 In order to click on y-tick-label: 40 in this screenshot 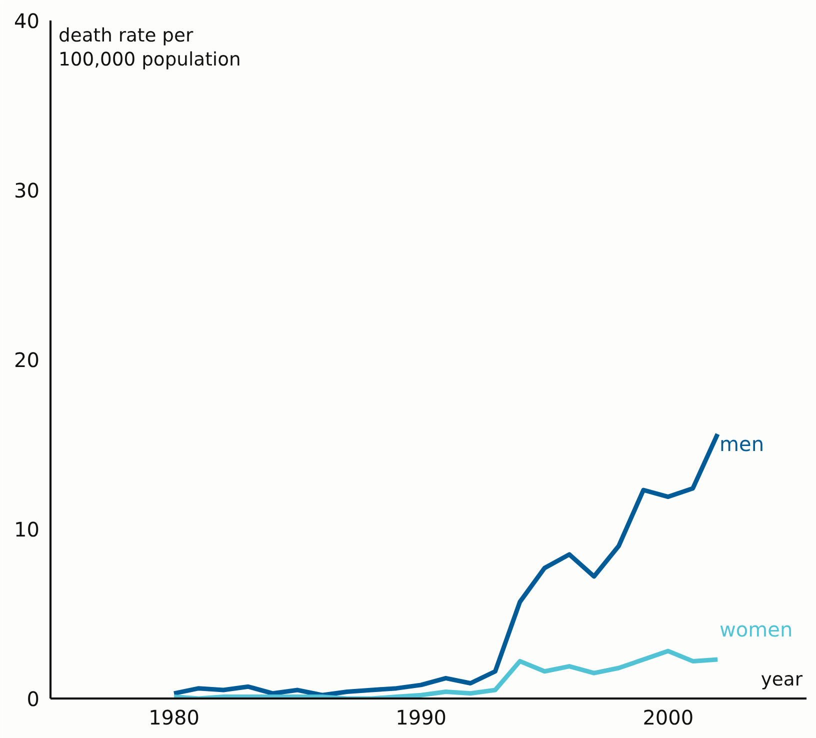, I will do `click(27, 21)`.